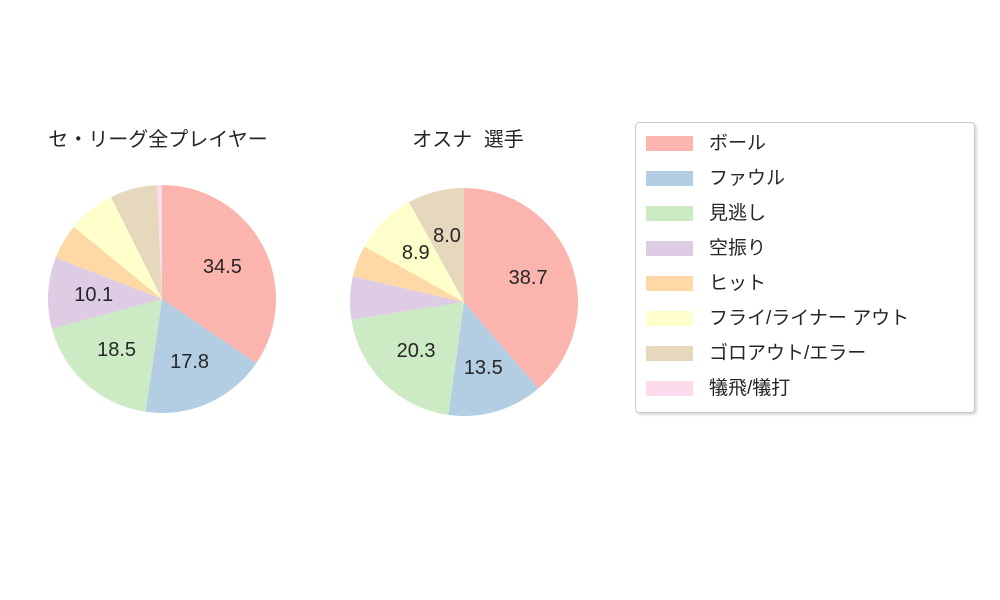  Describe the element at coordinates (738, 248) in the screenshot. I see `legend-item-label: 空振り` at that location.